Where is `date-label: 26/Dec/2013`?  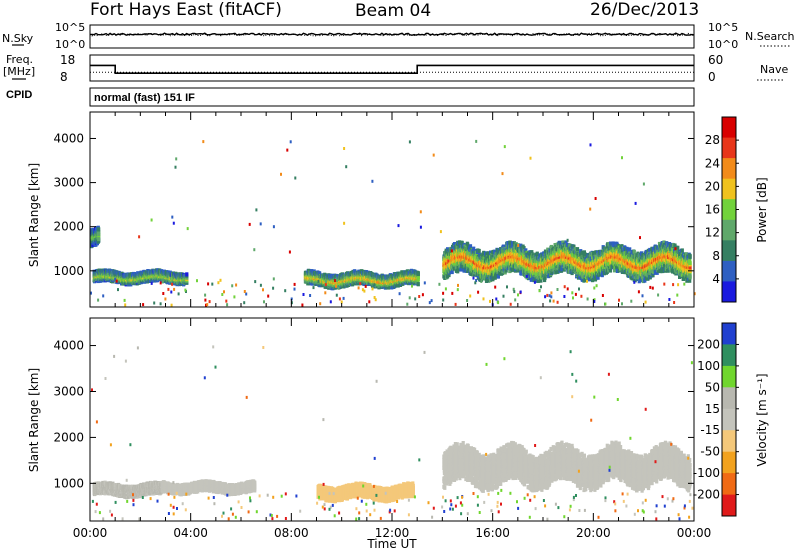
date-label: 26/Dec/2013 is located at coordinates (644, 10).